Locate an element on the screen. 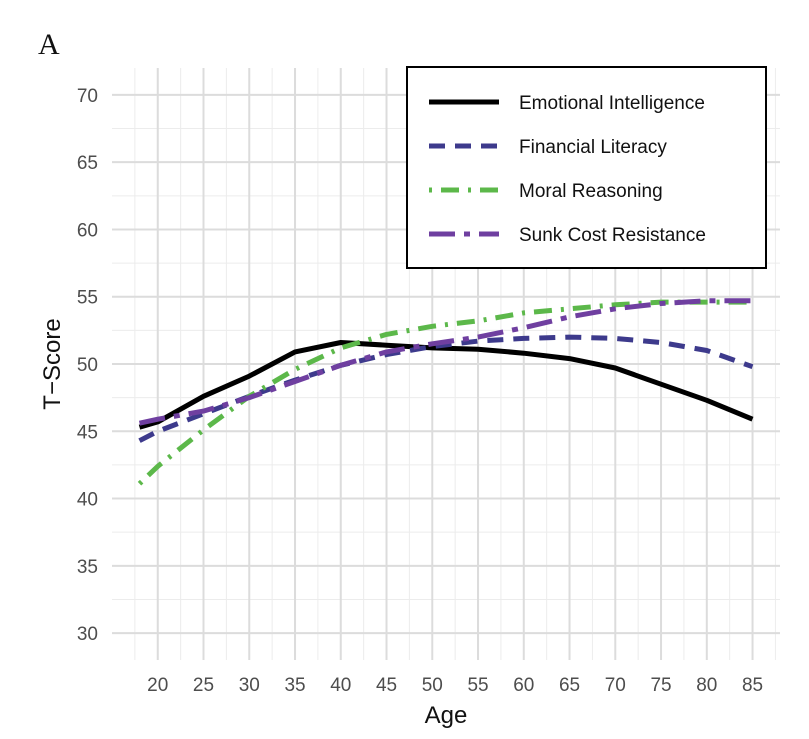 The height and width of the screenshot is (739, 809). y-tick-label: 45 is located at coordinates (87, 432).